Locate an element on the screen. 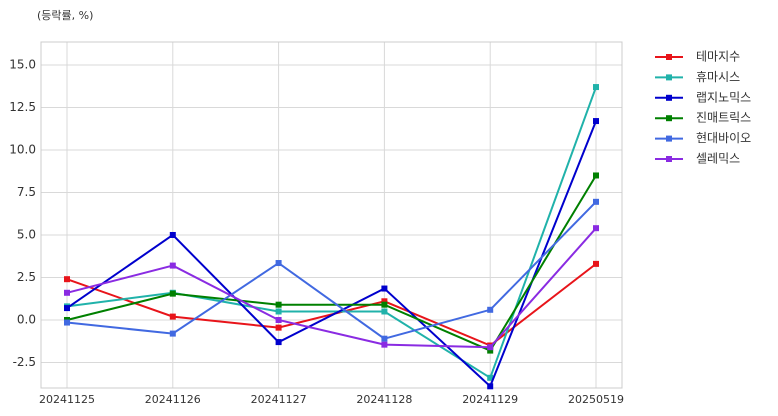 The image size is (778, 416). chart-title: (등락률, %) is located at coordinates (65, 15).